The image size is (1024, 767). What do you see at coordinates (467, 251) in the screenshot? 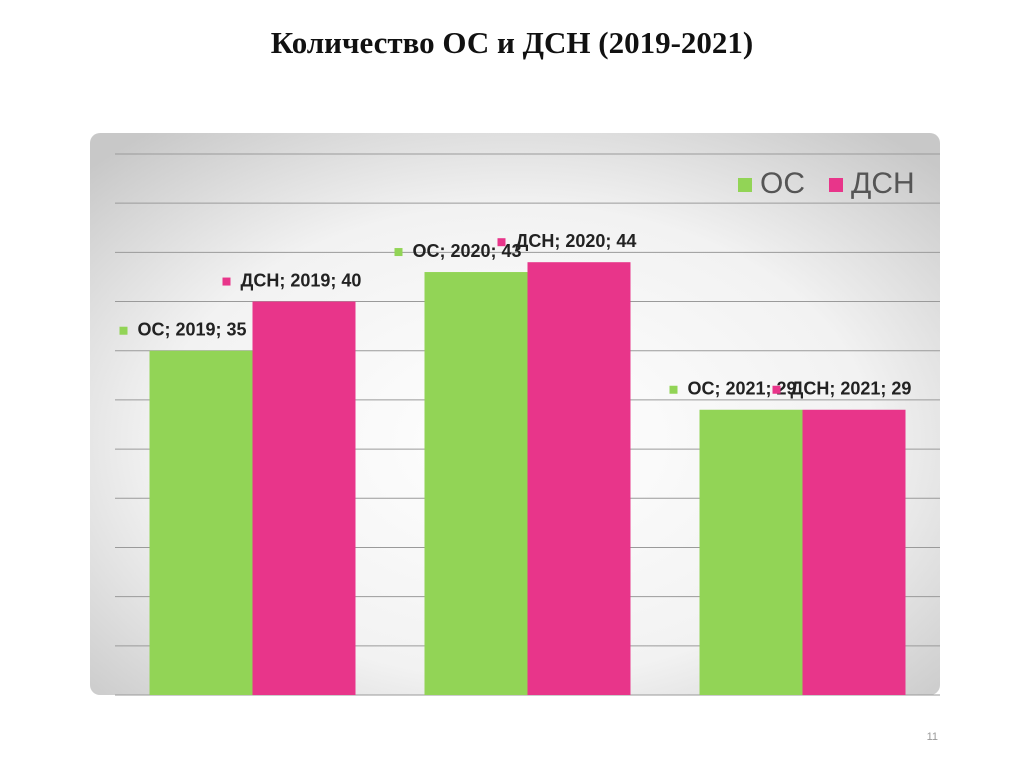
I see `data-label: ОС; 2020; 43` at bounding box center [467, 251].